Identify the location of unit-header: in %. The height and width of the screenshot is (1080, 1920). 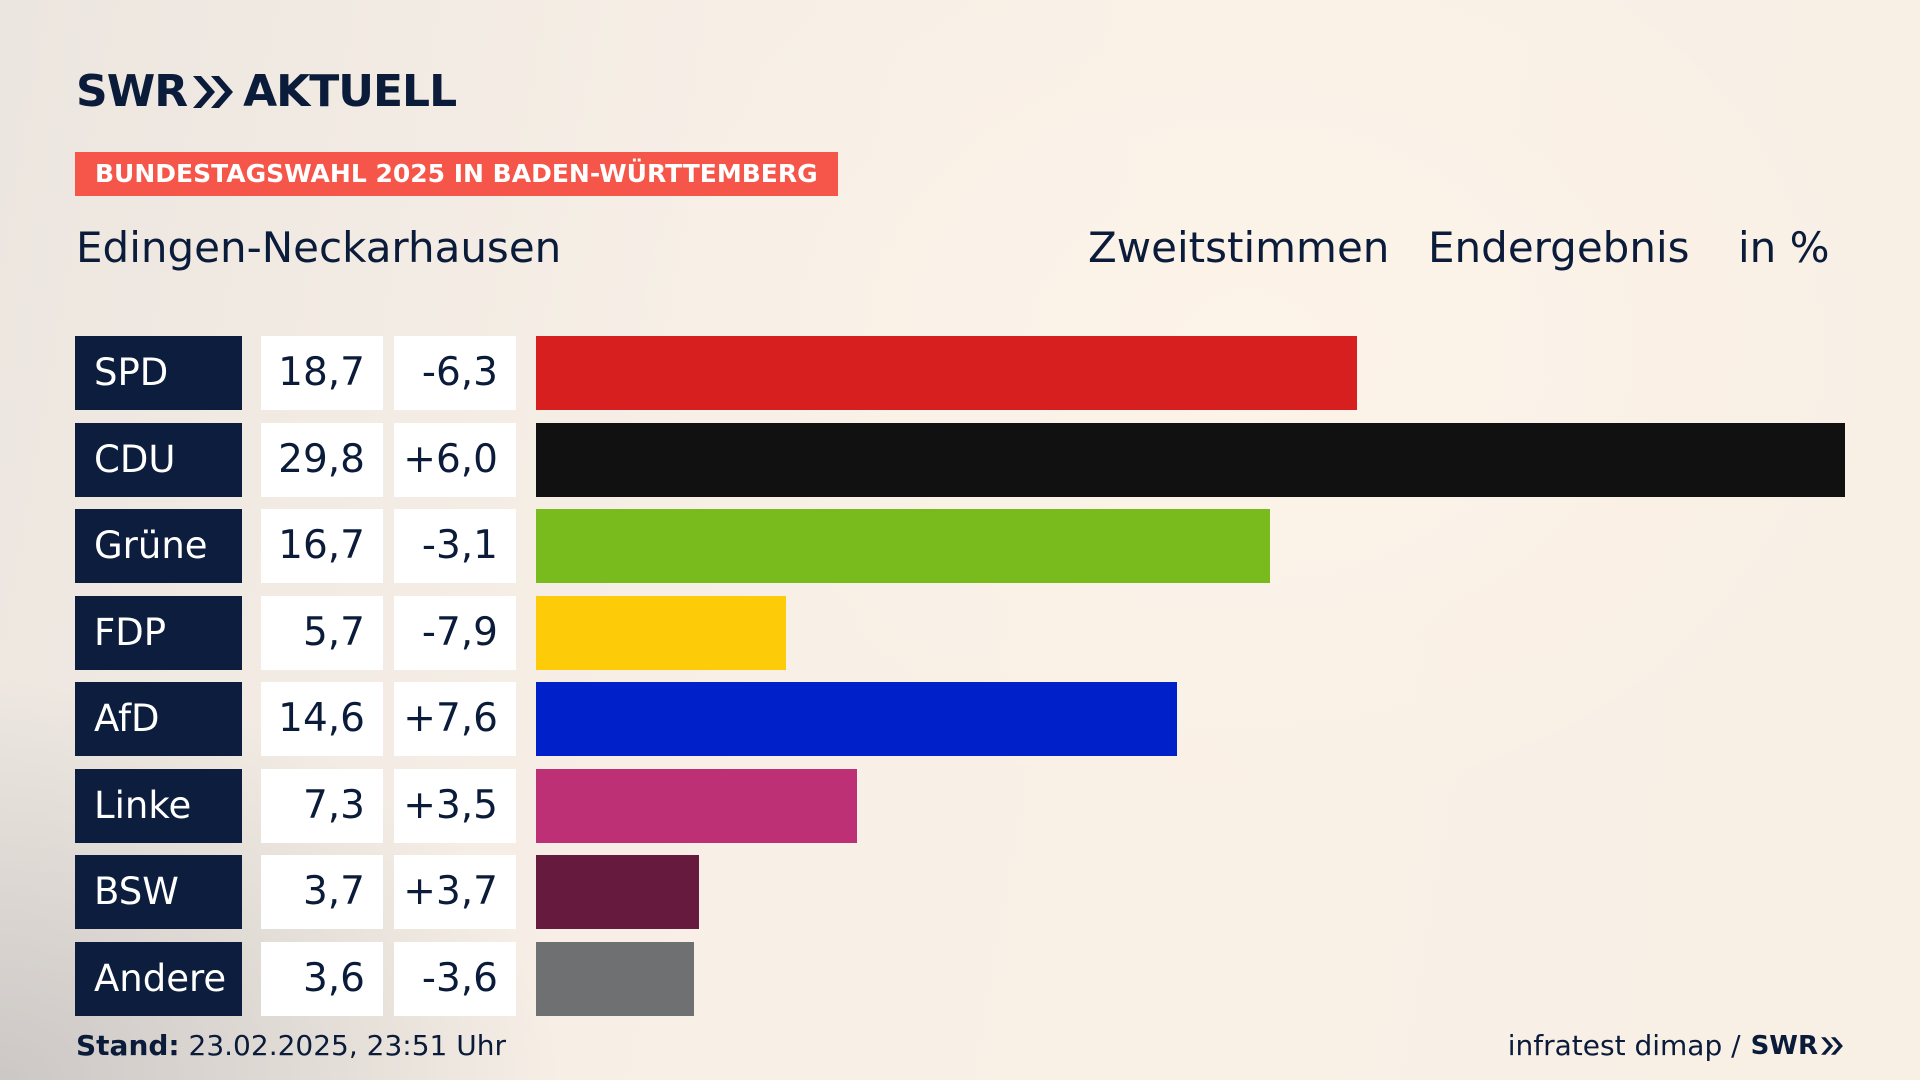
(1784, 247).